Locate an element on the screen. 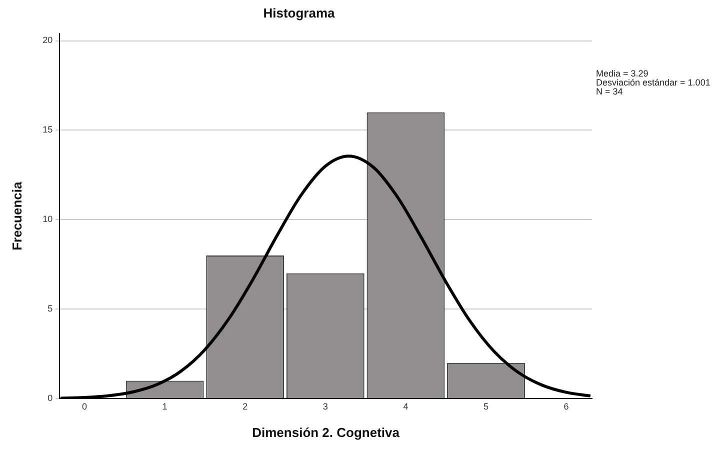  y-axis-title: Frecuencia is located at coordinates (16, 215).